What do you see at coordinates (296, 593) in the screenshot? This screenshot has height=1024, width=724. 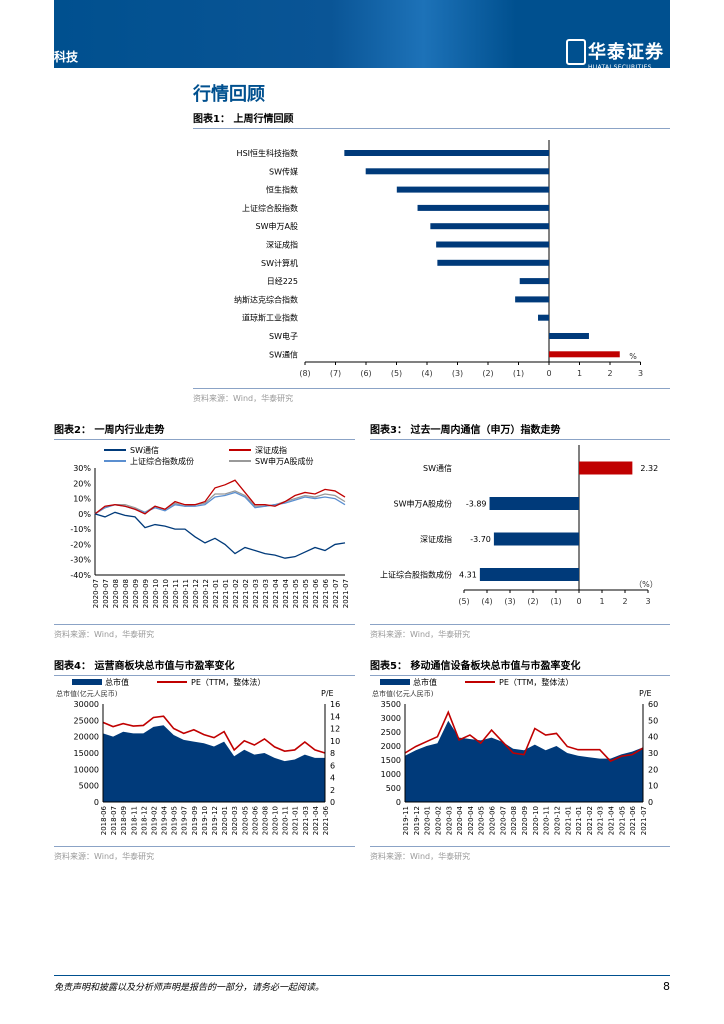 I see `x-tick-label: 2021-05` at bounding box center [296, 593].